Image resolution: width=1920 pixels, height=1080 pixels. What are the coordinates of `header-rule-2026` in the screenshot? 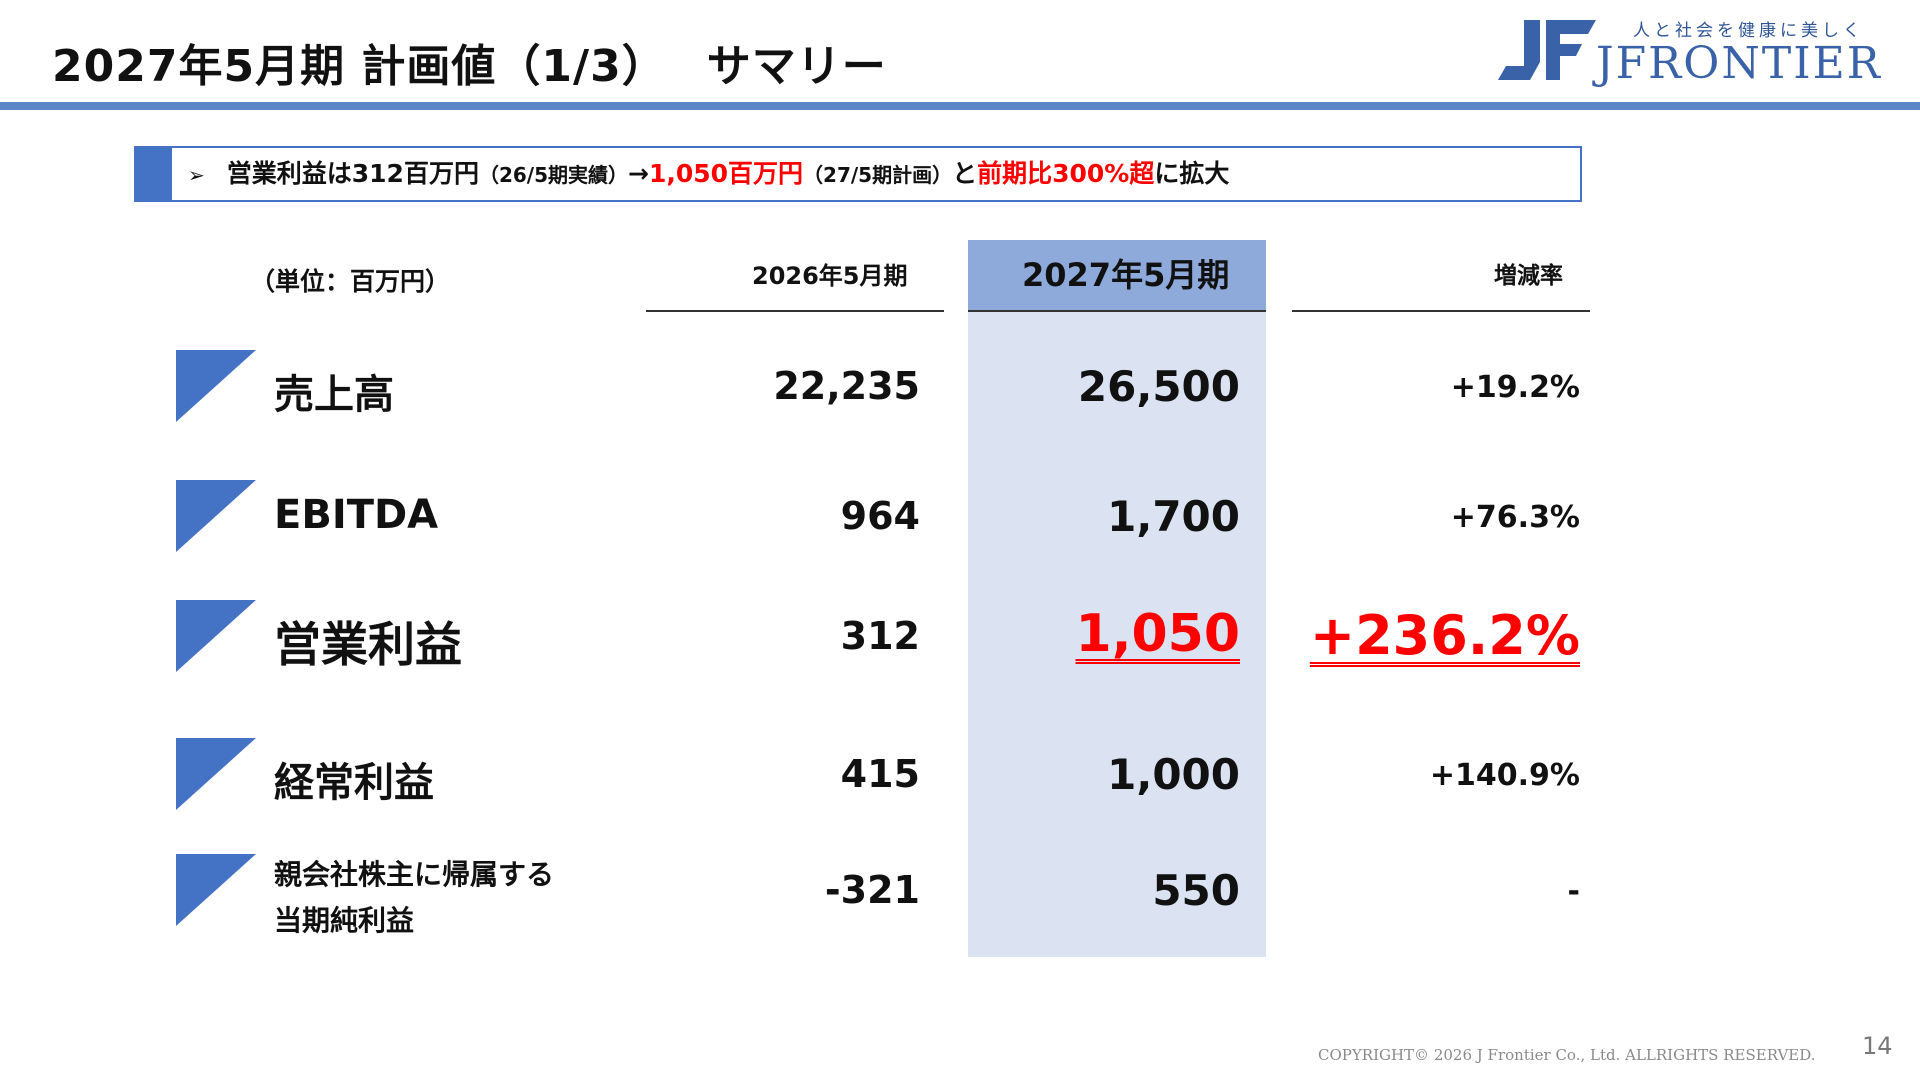 It's located at (795, 311).